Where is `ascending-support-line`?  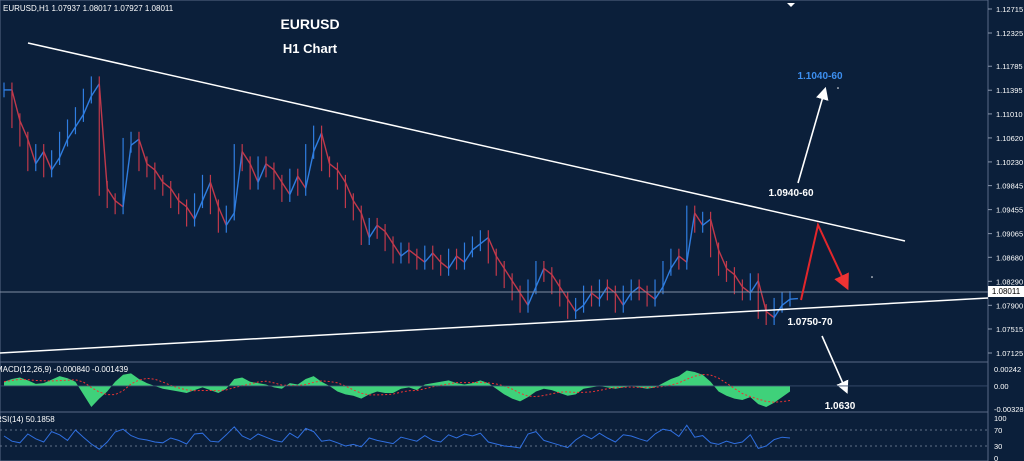
ascending-support-line is located at coordinates (494, 325).